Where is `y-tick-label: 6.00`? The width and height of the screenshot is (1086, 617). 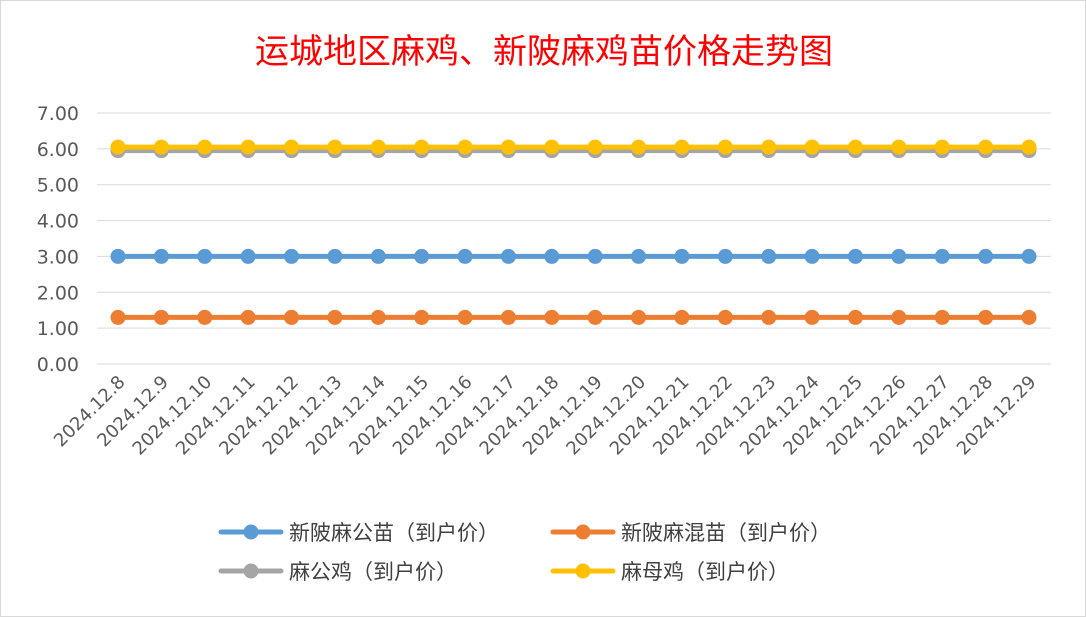
y-tick-label: 6.00 is located at coordinates (58, 150).